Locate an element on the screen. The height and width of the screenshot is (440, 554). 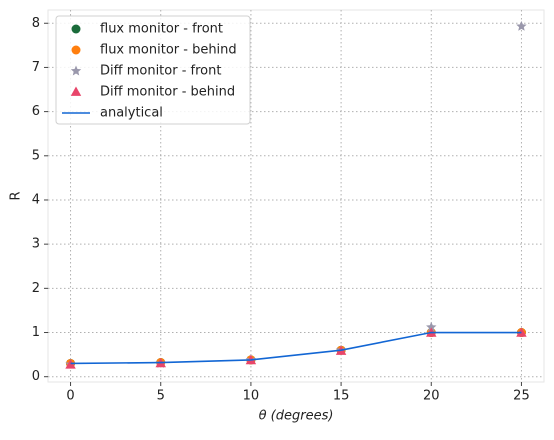
y-tick-label: 5 is located at coordinates (36, 155).